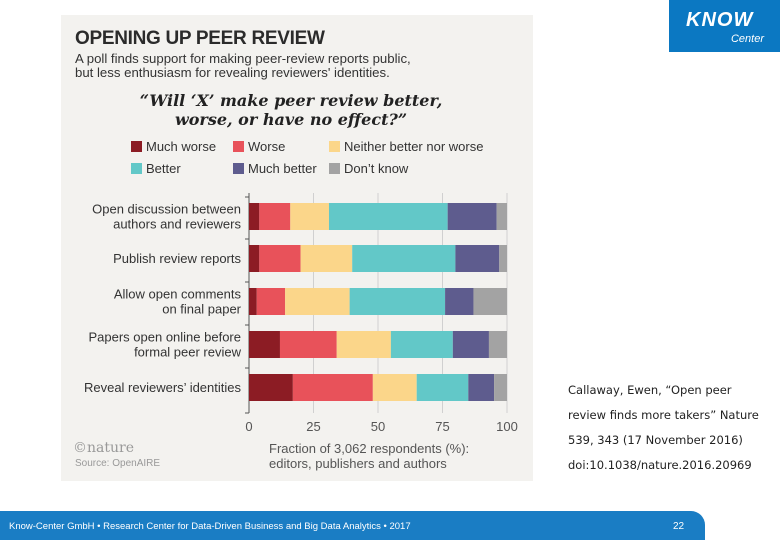 This screenshot has height=540, width=780. What do you see at coordinates (720, 20) in the screenshot?
I see `logo-text: KNOW` at bounding box center [720, 20].